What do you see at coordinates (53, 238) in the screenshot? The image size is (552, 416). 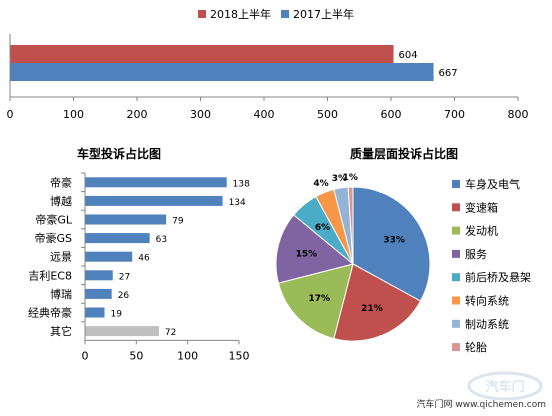 I see `category-label-4: 帝豪GS` at bounding box center [53, 238].